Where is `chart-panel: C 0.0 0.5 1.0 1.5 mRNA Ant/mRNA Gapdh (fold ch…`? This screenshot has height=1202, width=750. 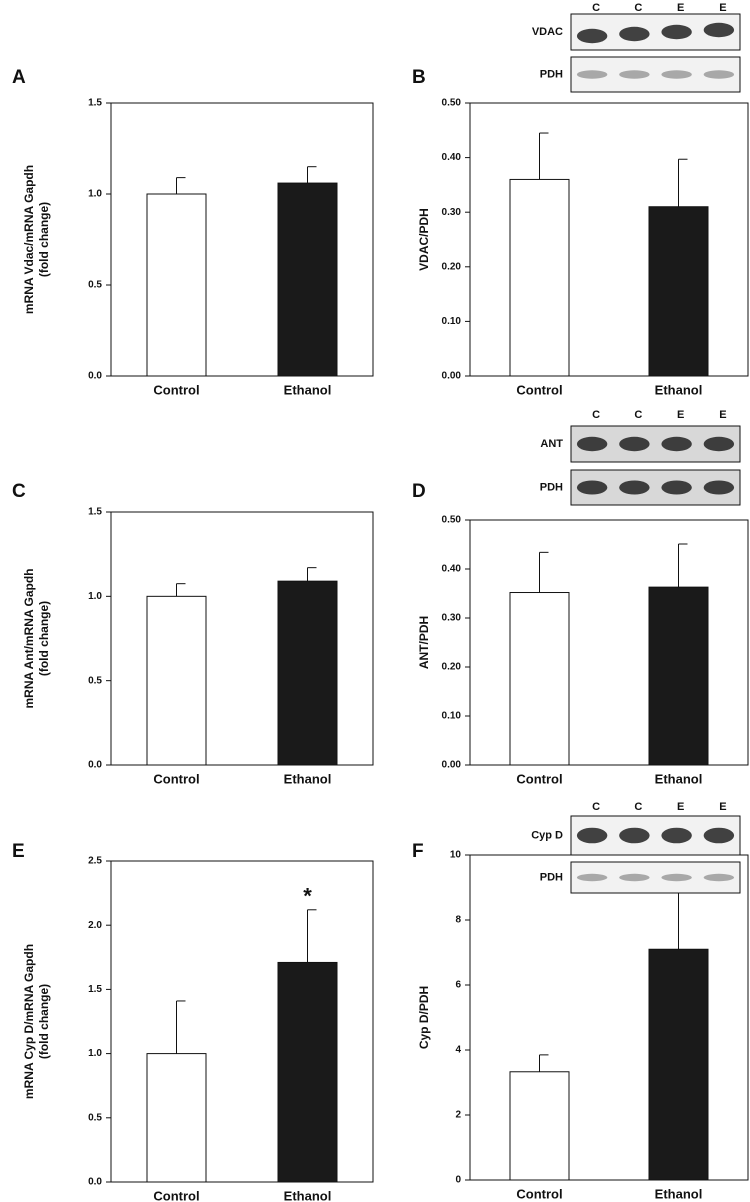
chart-panel: C 0.0 0.5 1.0 1.5 mRNA Ant/mRNA Gapdh (fold ch… is located at coordinates (193, 633).